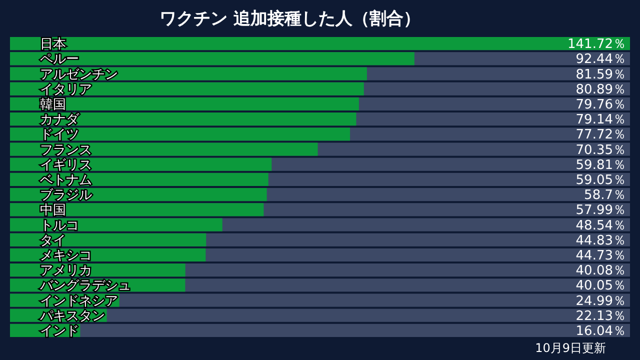  Describe the element at coordinates (60, 120) in the screenshot. I see `y-tick-label: カナダ` at that location.